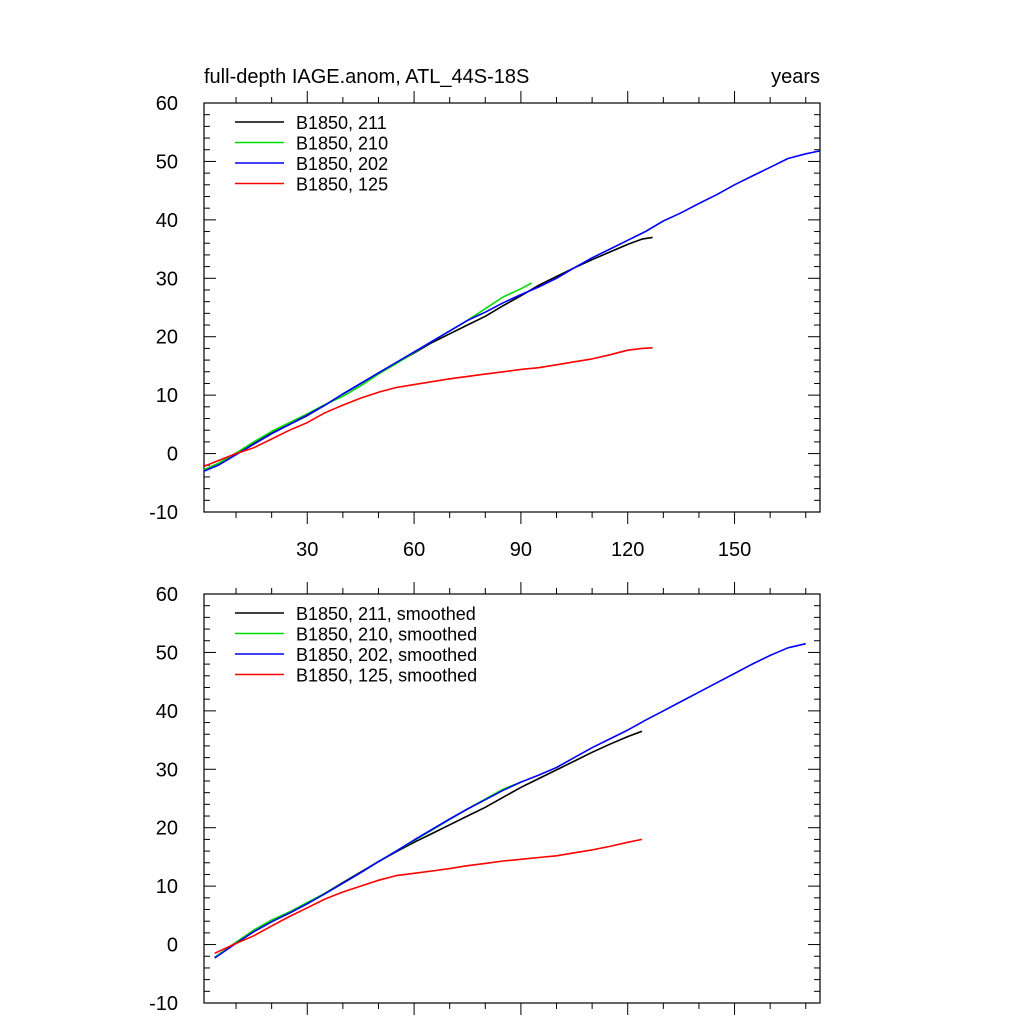  What do you see at coordinates (167, 104) in the screenshot?
I see `top-y-tick-label: 60` at bounding box center [167, 104].